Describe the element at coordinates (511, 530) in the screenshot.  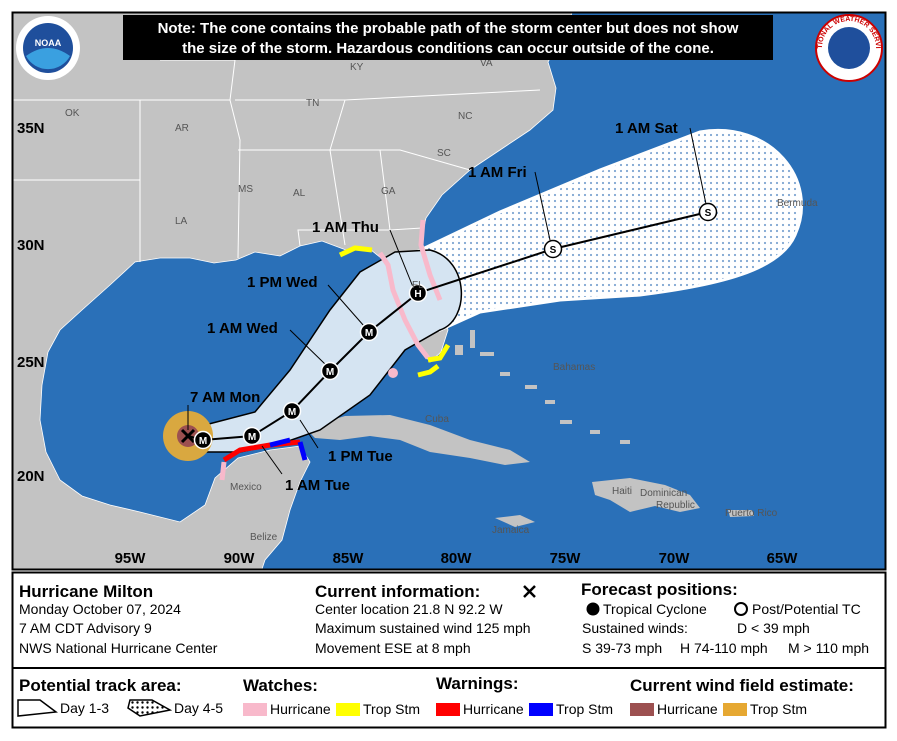
I see `place-label: Jamaica` at that location.